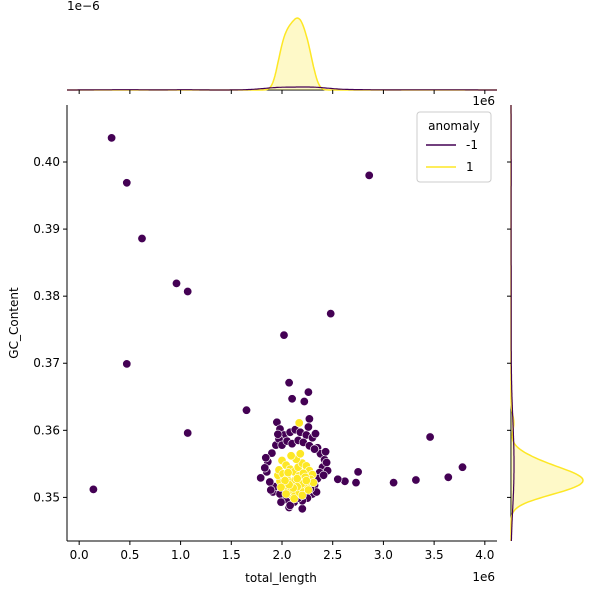 The width and height of the screenshot is (600, 600). Describe the element at coordinates (434, 555) in the screenshot. I see `x-tick-label: 3.5` at that location.